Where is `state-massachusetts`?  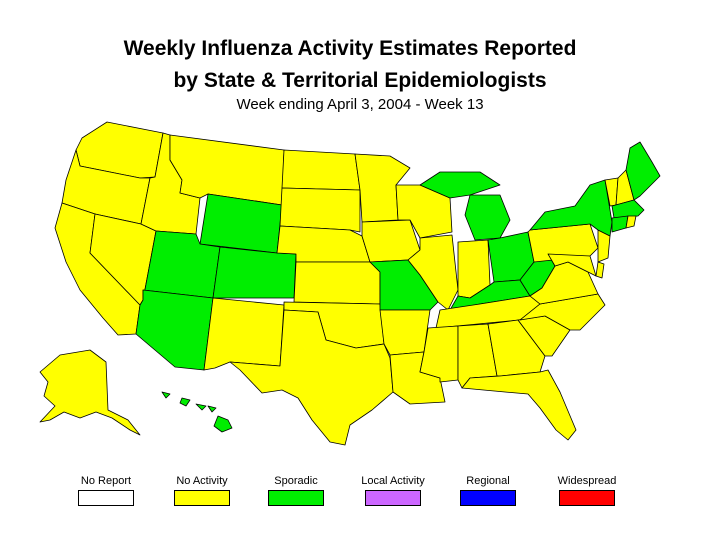 state-massachusetts is located at coordinates (628, 209).